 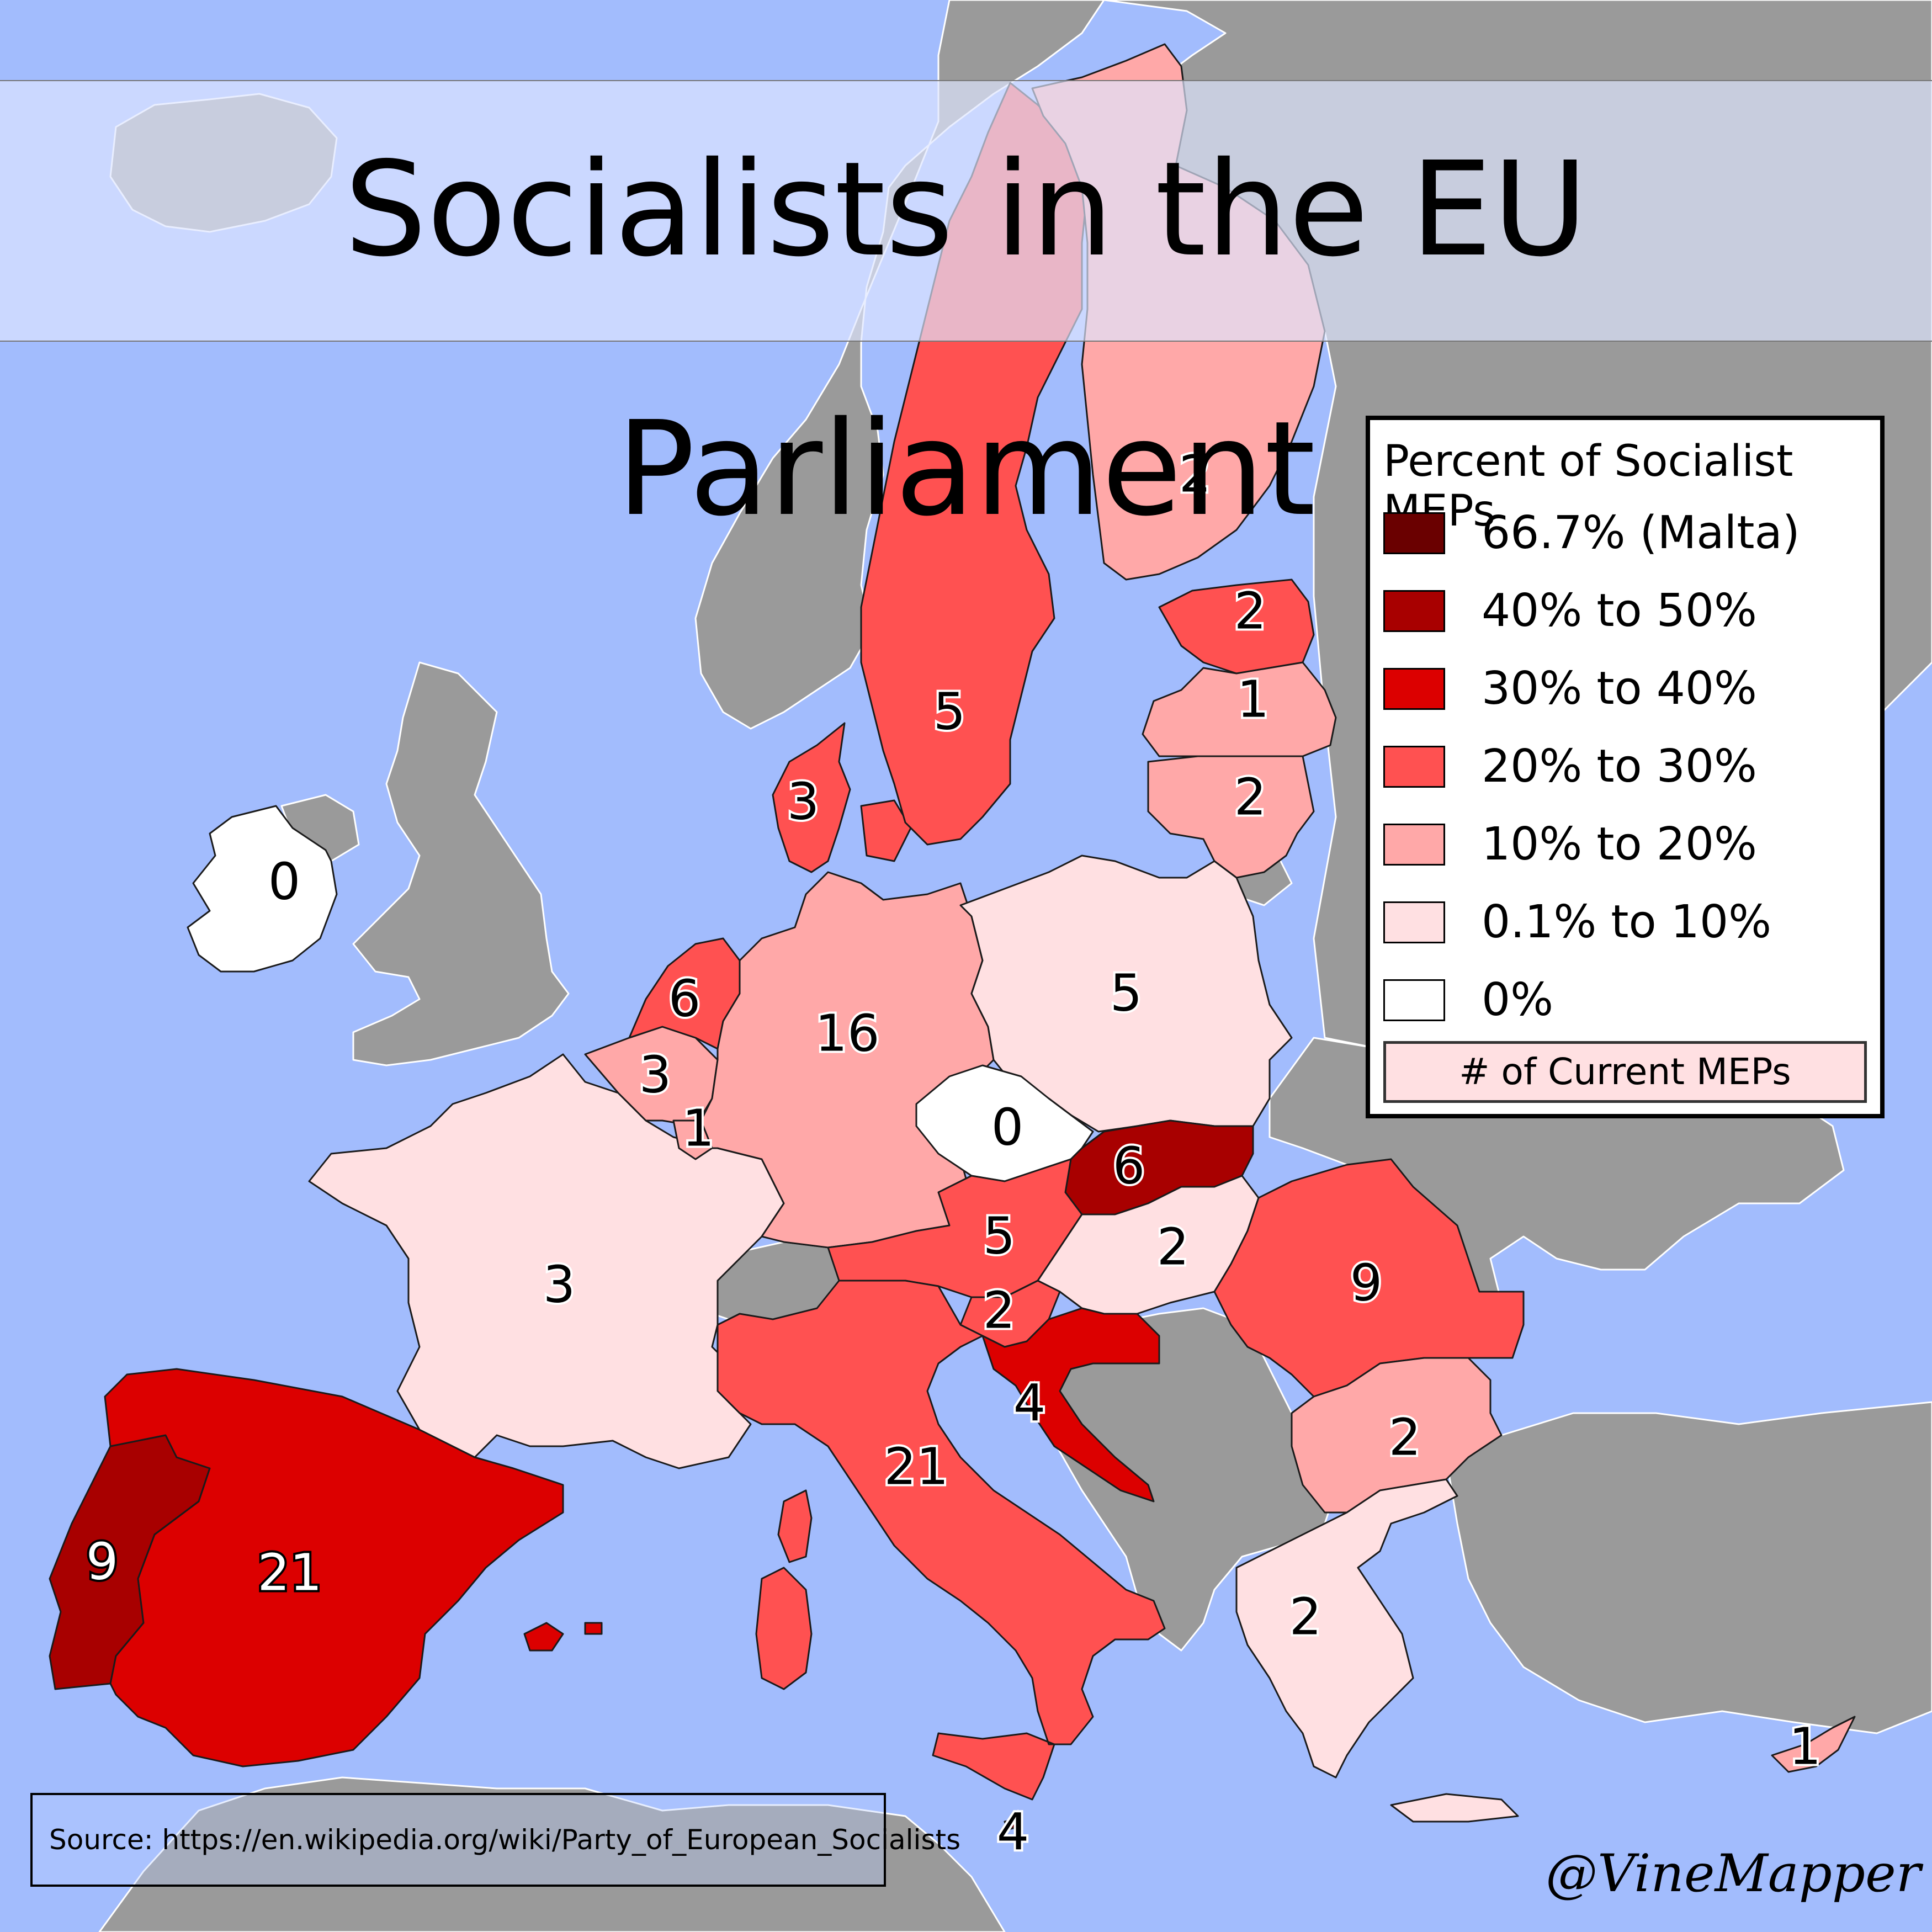 I want to click on mep-count-greece: 2, so click(x=1306, y=1617).